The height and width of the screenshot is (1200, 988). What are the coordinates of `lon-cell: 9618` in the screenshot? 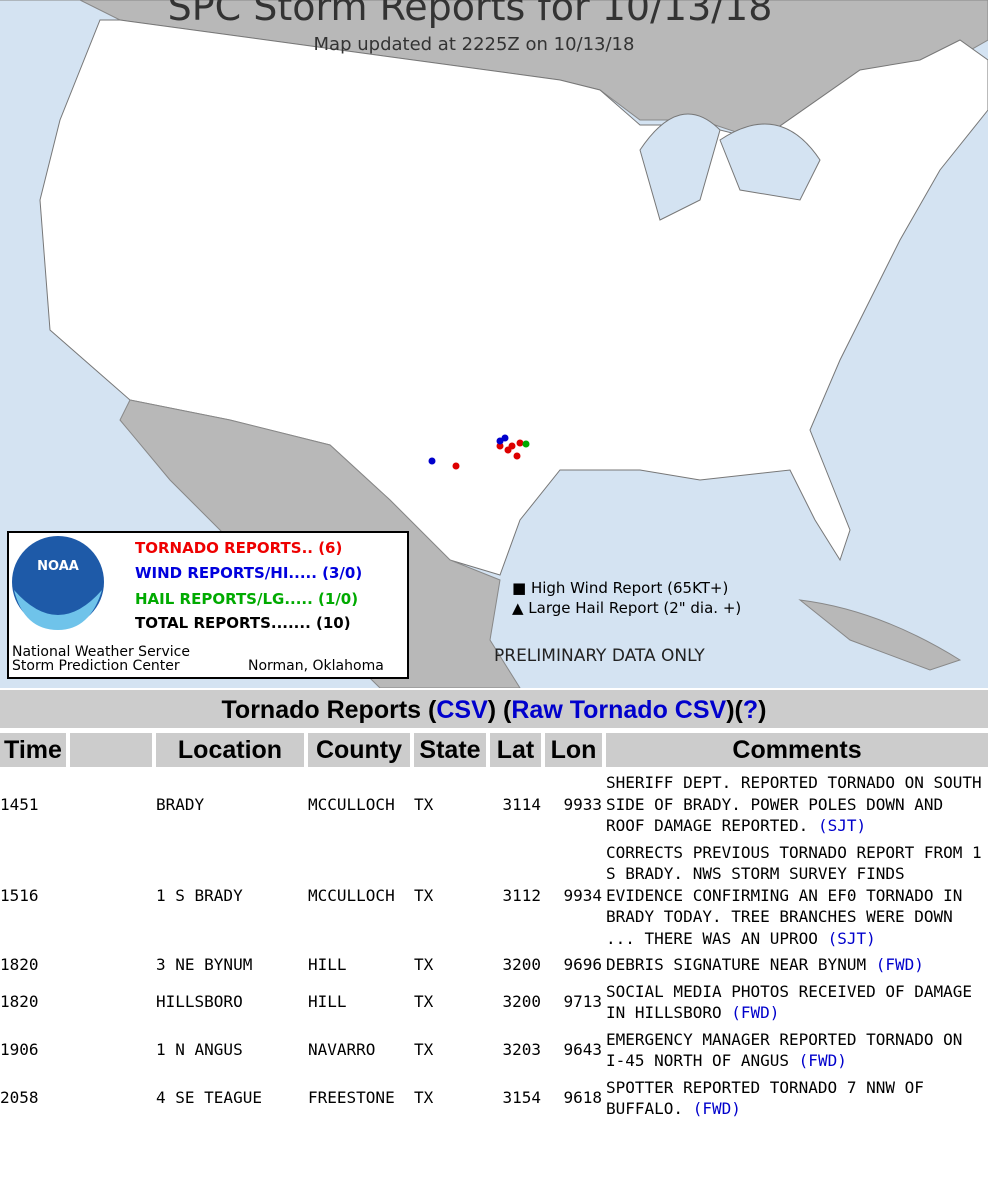 It's located at (582, 1098).